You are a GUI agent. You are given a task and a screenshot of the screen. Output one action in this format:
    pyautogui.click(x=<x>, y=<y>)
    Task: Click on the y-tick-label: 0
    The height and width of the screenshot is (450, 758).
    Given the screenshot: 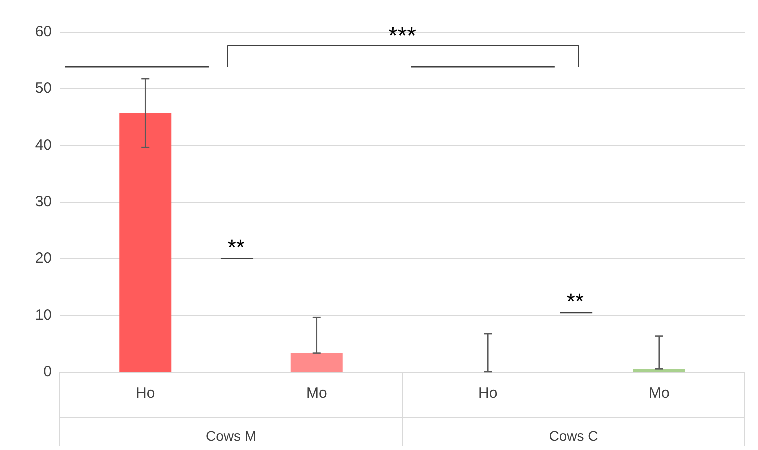 What is the action you would take?
    pyautogui.click(x=48, y=372)
    